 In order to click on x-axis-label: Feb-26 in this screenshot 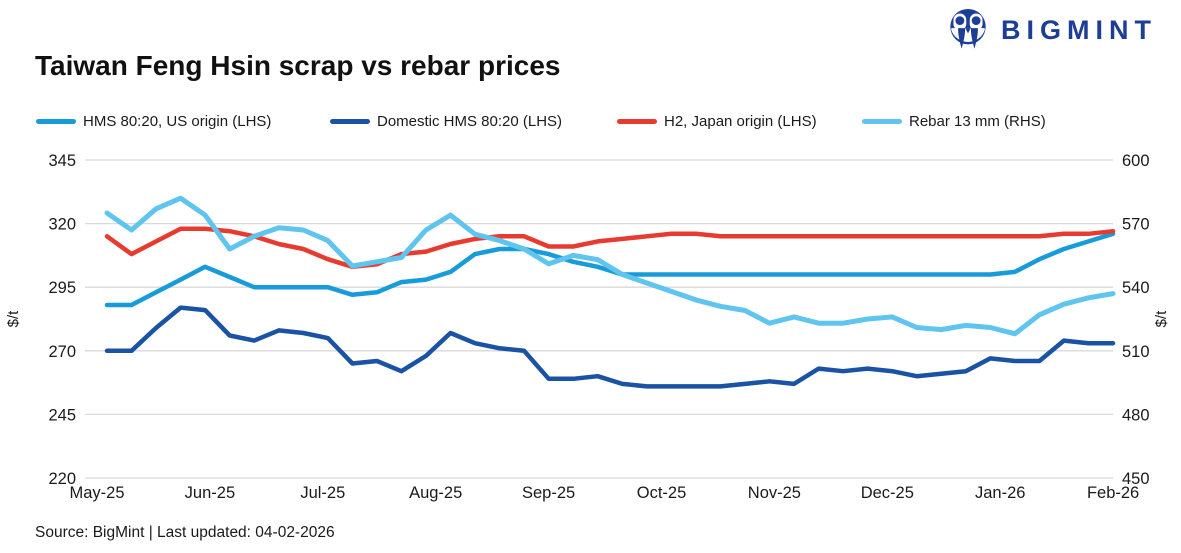, I will do `click(1113, 493)`.